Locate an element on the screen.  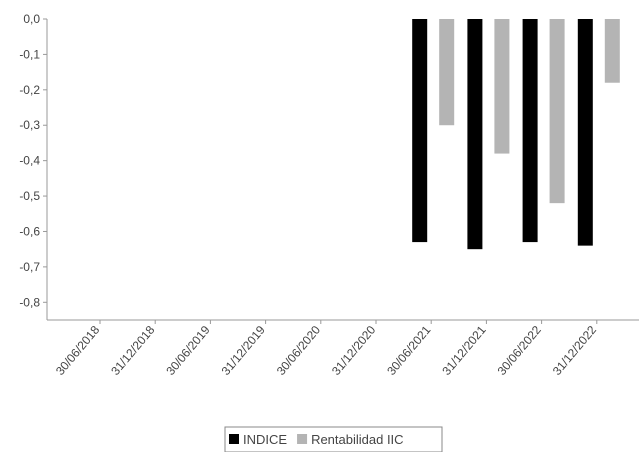
y-tick-label: -0,2 is located at coordinates (29, 90).